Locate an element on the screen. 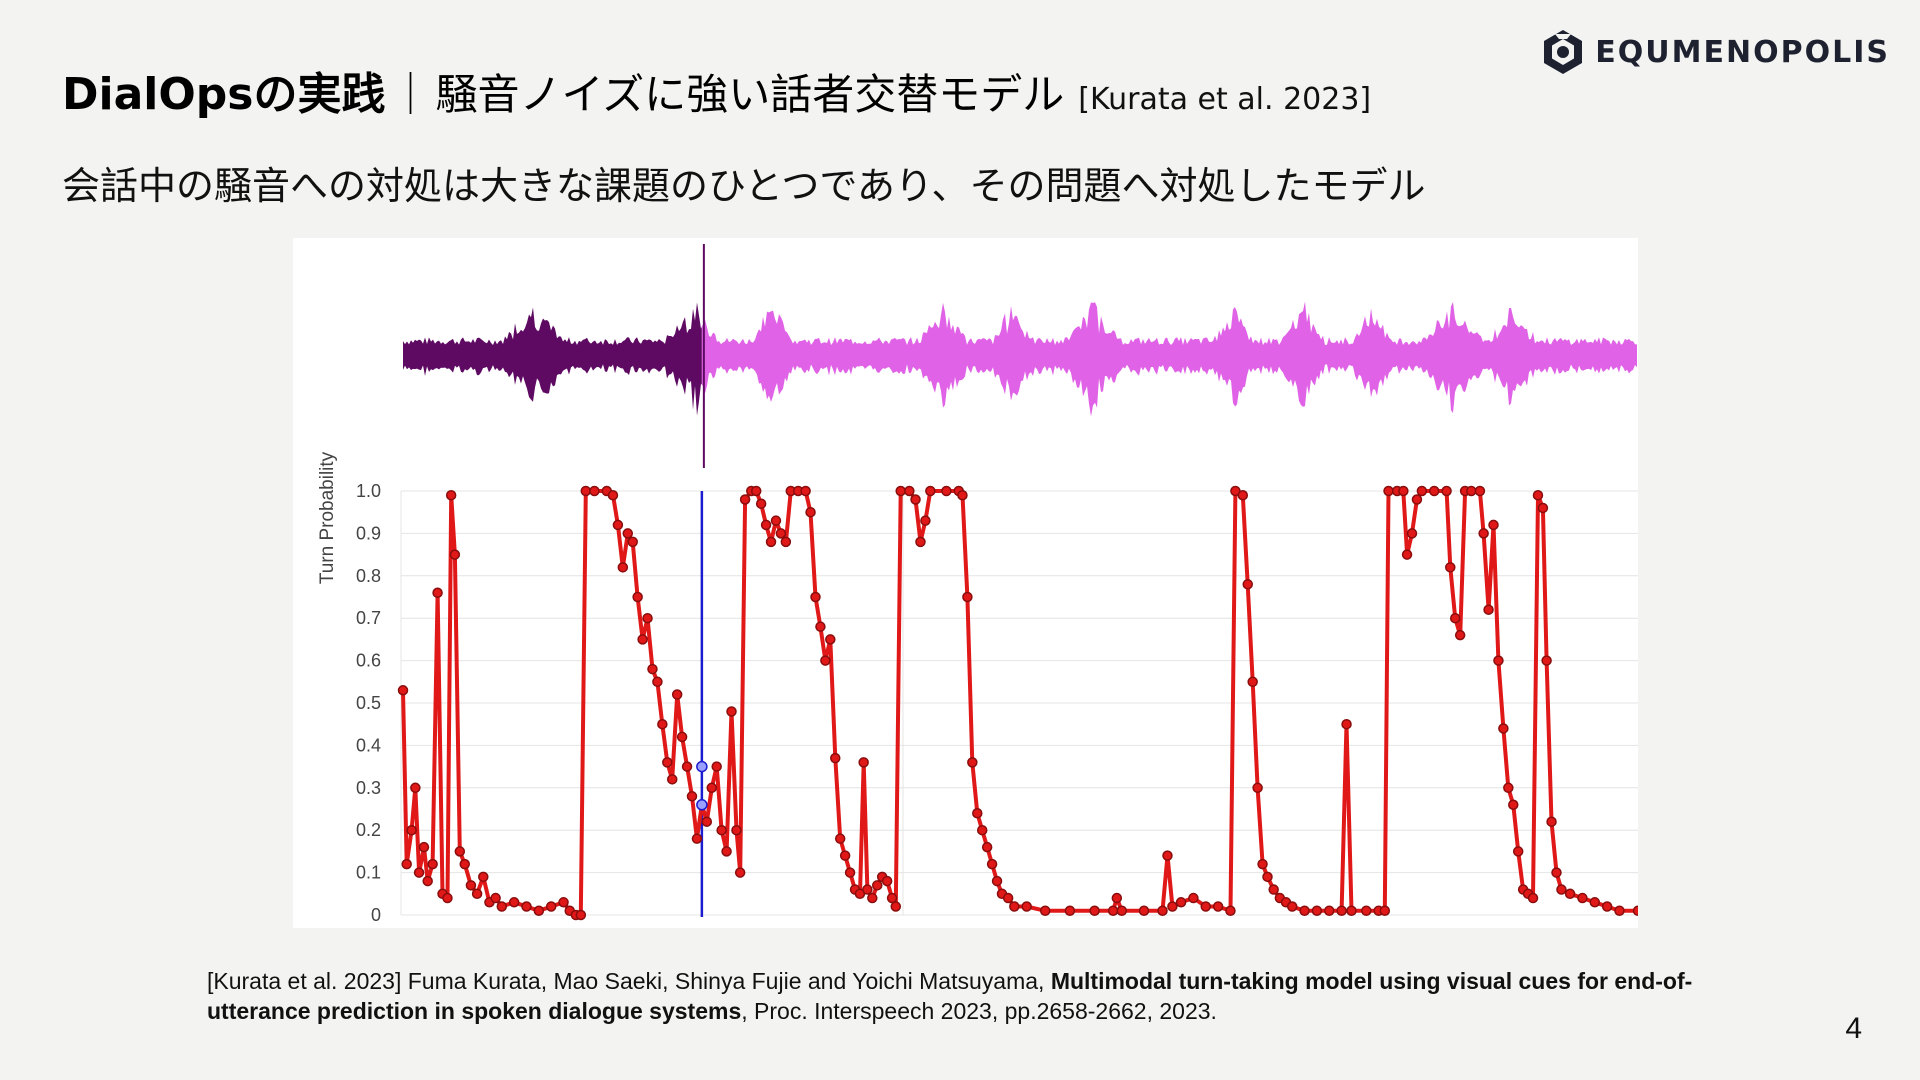  waveform-past is located at coordinates (552, 359).